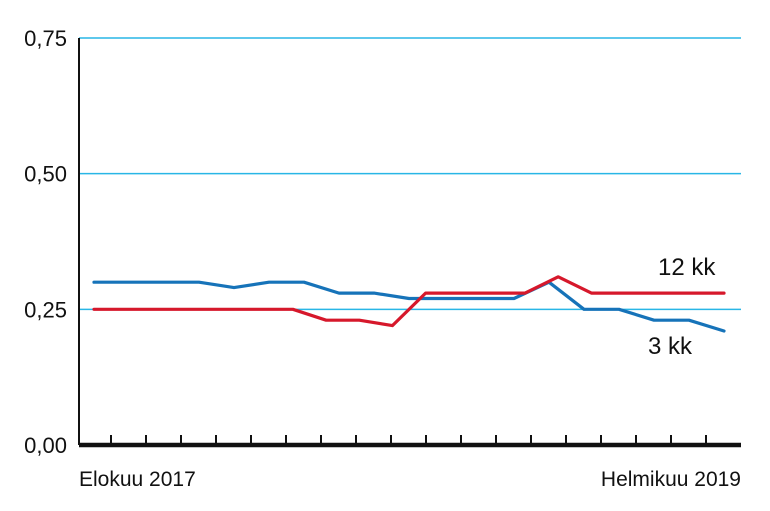 The height and width of the screenshot is (511, 770). What do you see at coordinates (45, 38) in the screenshot?
I see `y-tick-label-3: 0,75` at bounding box center [45, 38].